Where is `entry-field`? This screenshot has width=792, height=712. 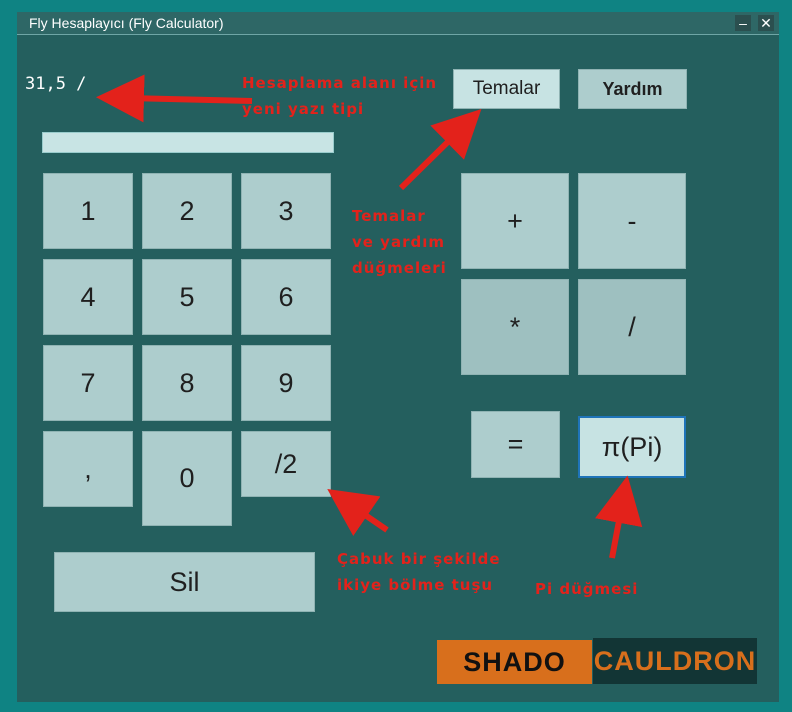
entry-field is located at coordinates (188, 142).